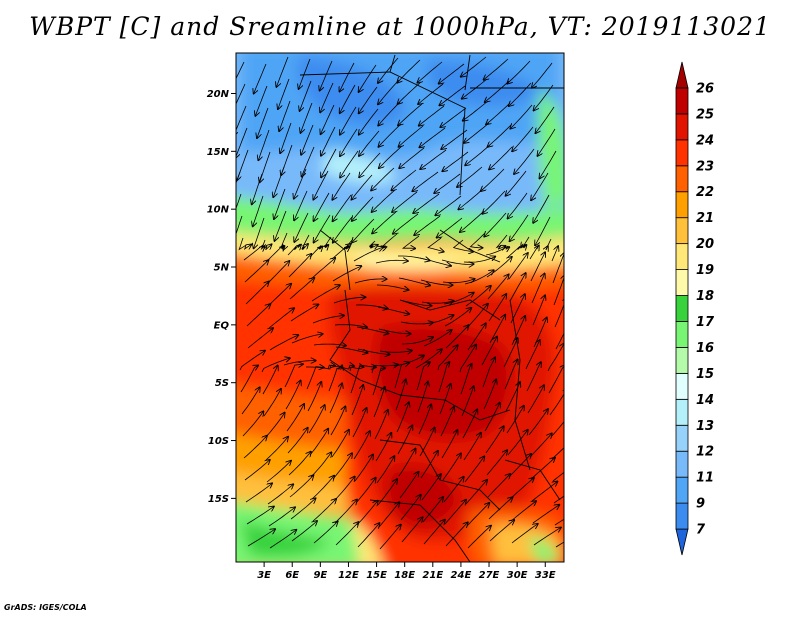 Image resolution: width=800 pixels, height=618 pixels. What do you see at coordinates (222, 325) in the screenshot?
I see `lat-tick-label: EQ` at bounding box center [222, 325].